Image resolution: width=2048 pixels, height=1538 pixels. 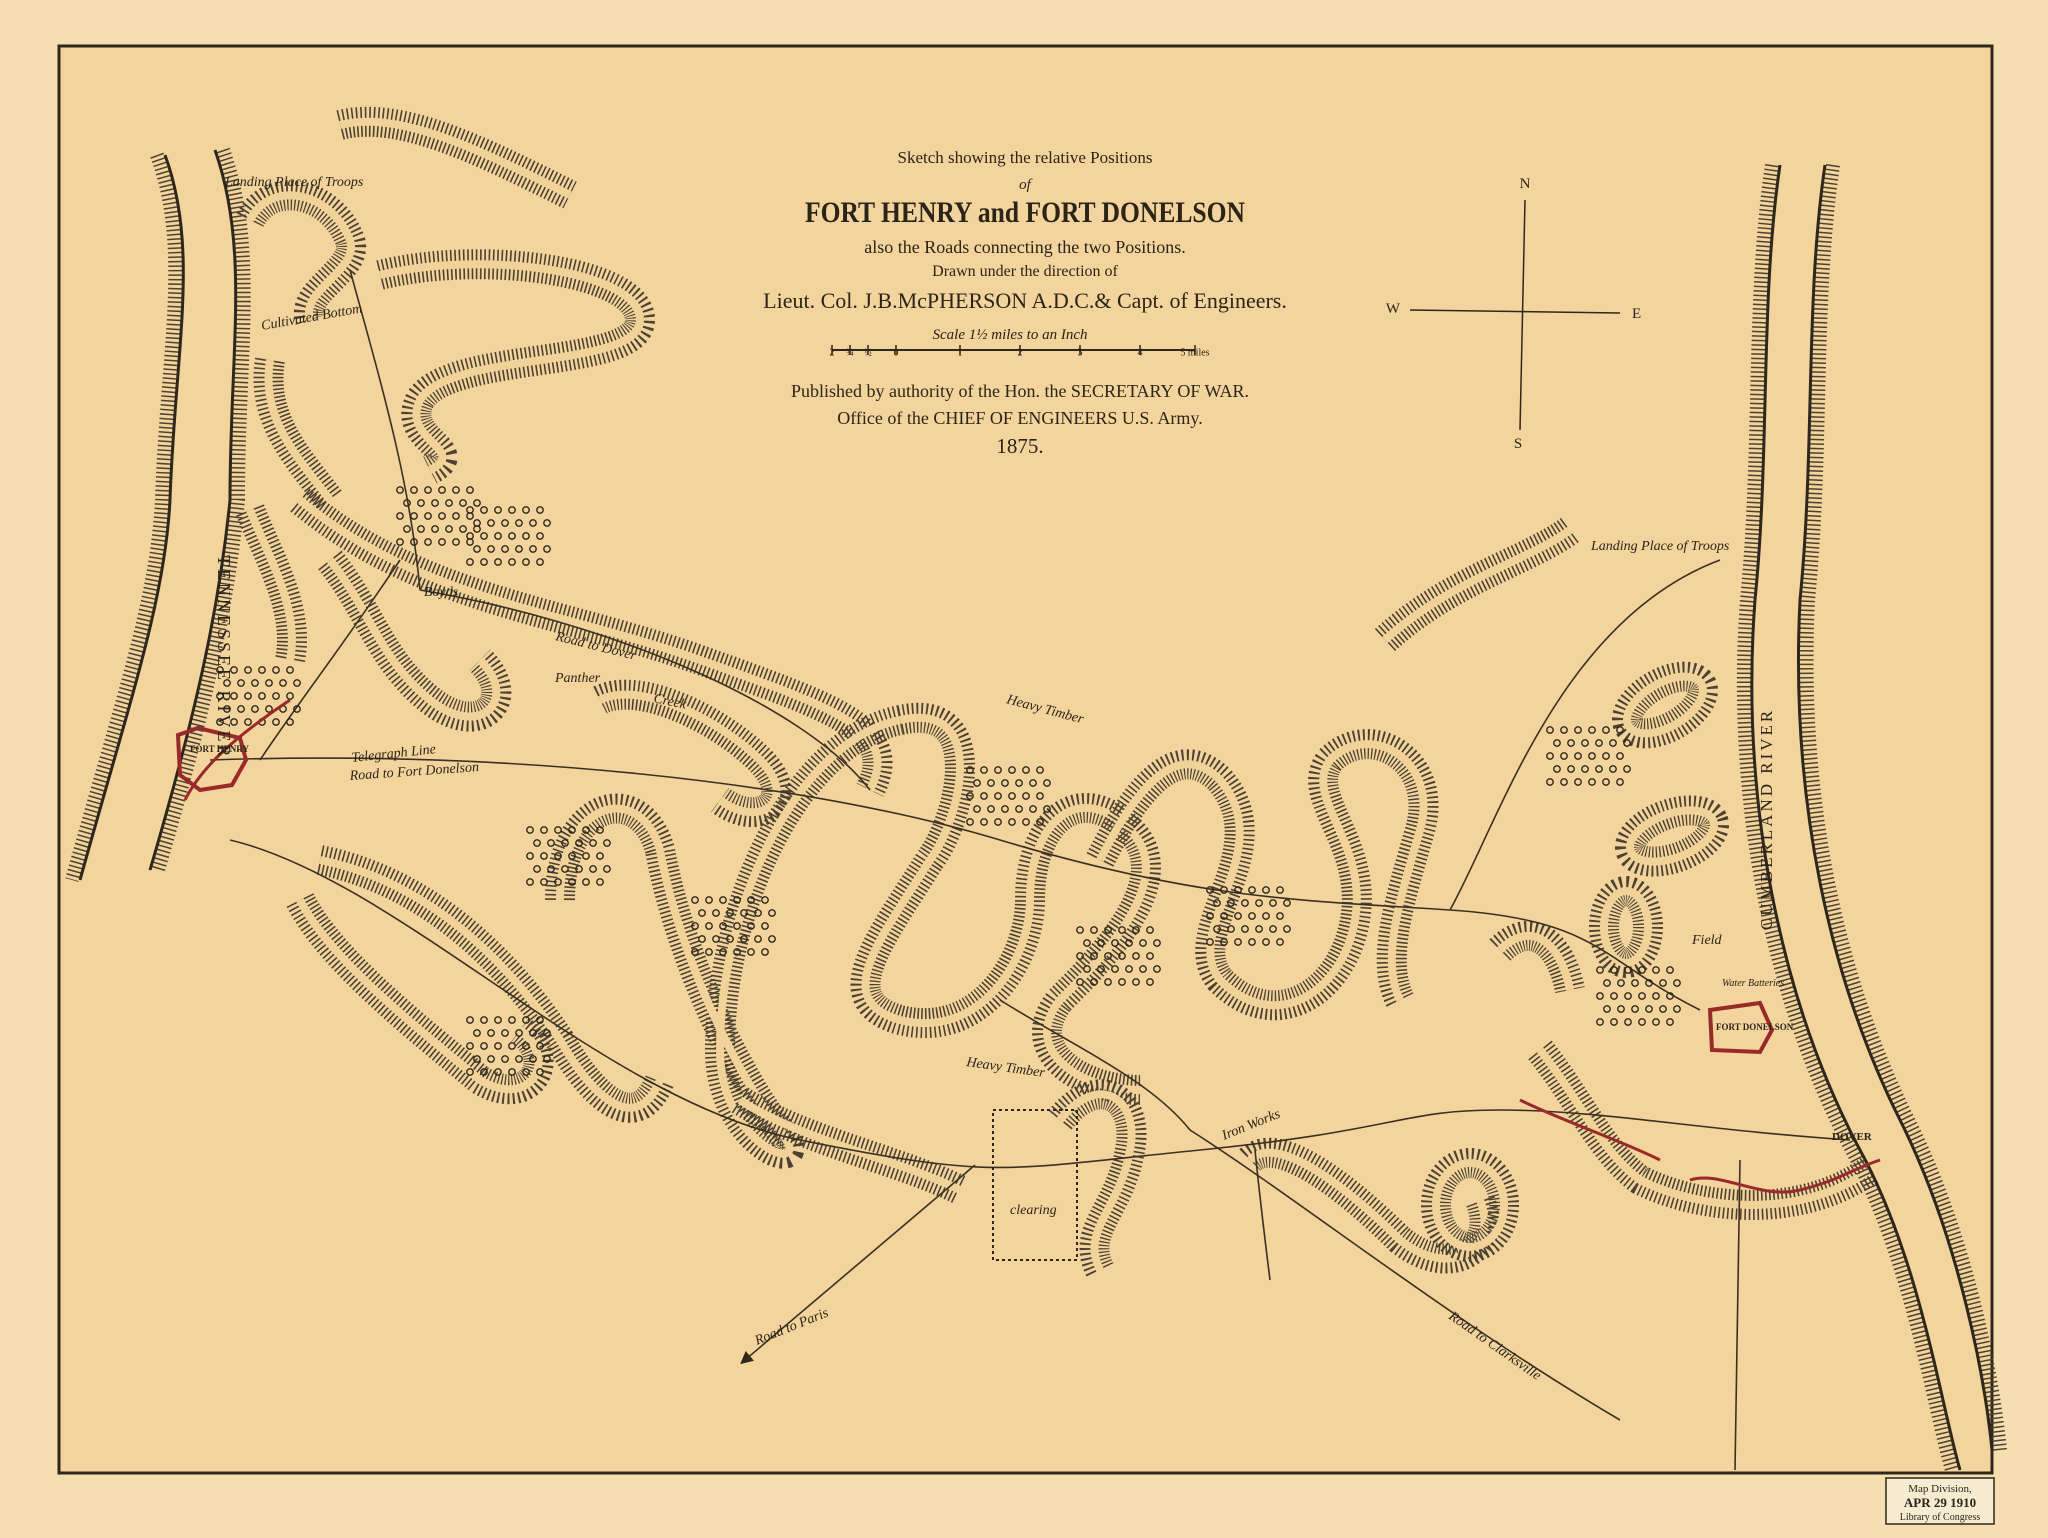 I want to click on place-label: clearing, so click(x=1033, y=1210).